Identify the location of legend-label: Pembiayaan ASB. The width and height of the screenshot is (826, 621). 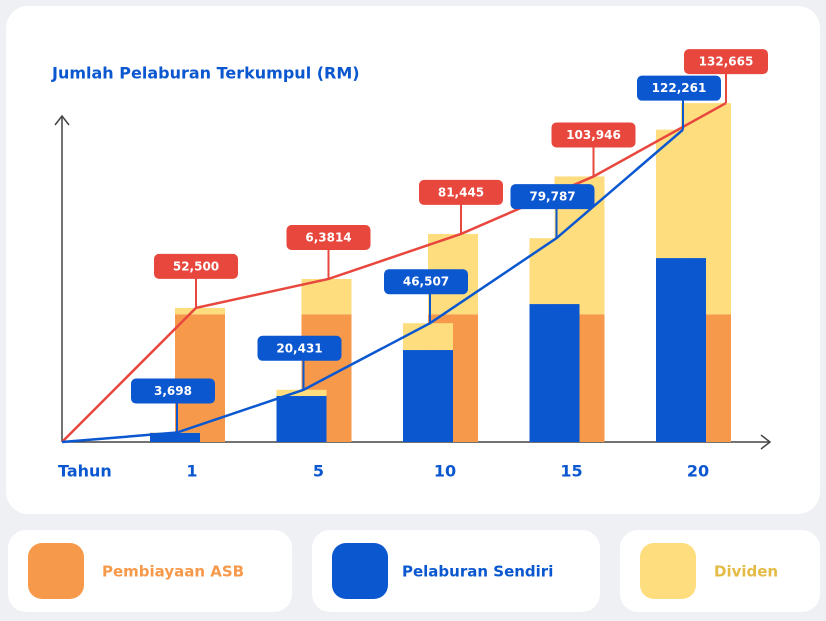
(173, 572).